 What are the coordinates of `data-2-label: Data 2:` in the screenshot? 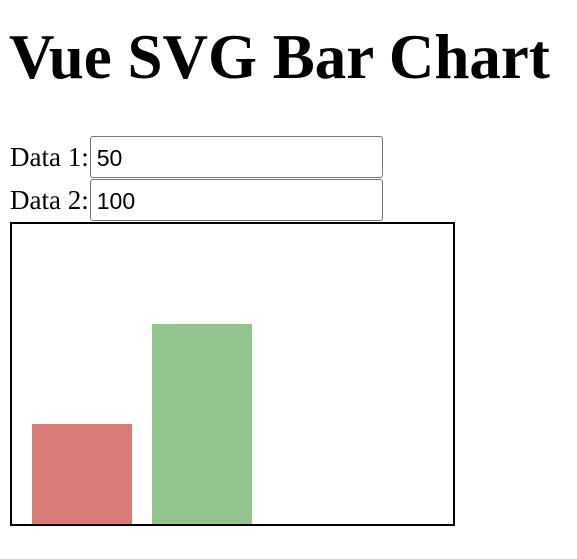 It's located at (49, 200).